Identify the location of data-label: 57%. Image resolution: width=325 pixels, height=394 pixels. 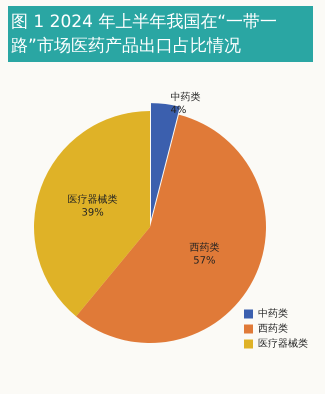
(204, 261).